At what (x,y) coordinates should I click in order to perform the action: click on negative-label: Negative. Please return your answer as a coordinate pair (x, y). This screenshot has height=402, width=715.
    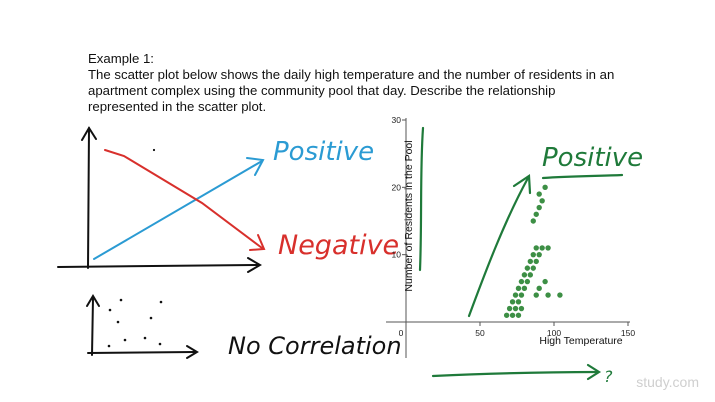
    Looking at the image, I should click on (338, 245).